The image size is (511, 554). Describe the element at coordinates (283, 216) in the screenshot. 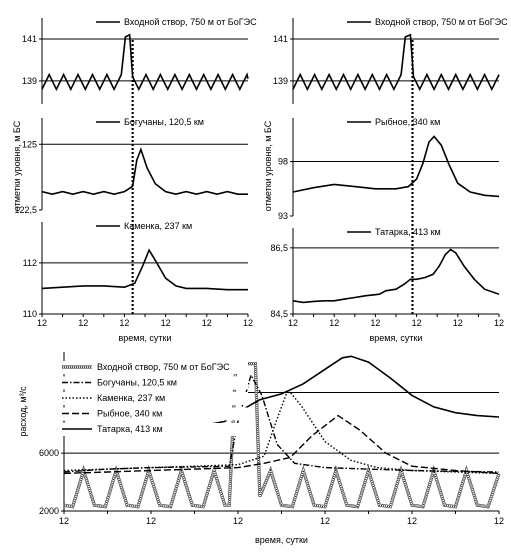

I see `y-tick-label: 93` at that location.